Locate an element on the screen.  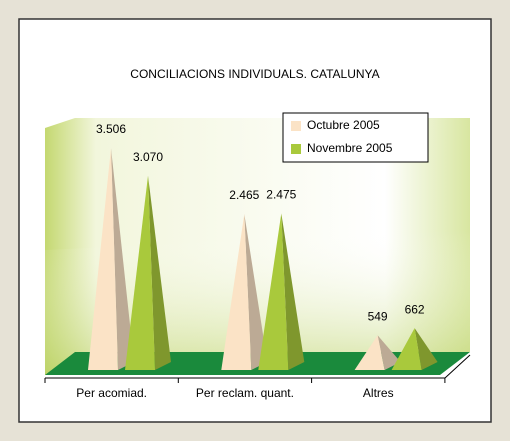
data-label: 662 is located at coordinates (415, 309).